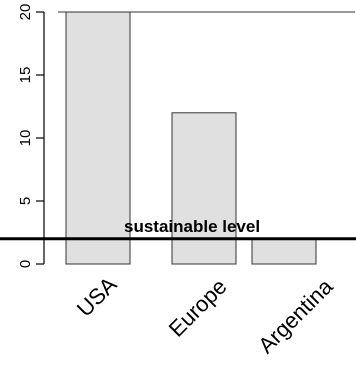 This screenshot has height=367, width=356. I want to click on y-tick-label: 15, so click(25, 75).